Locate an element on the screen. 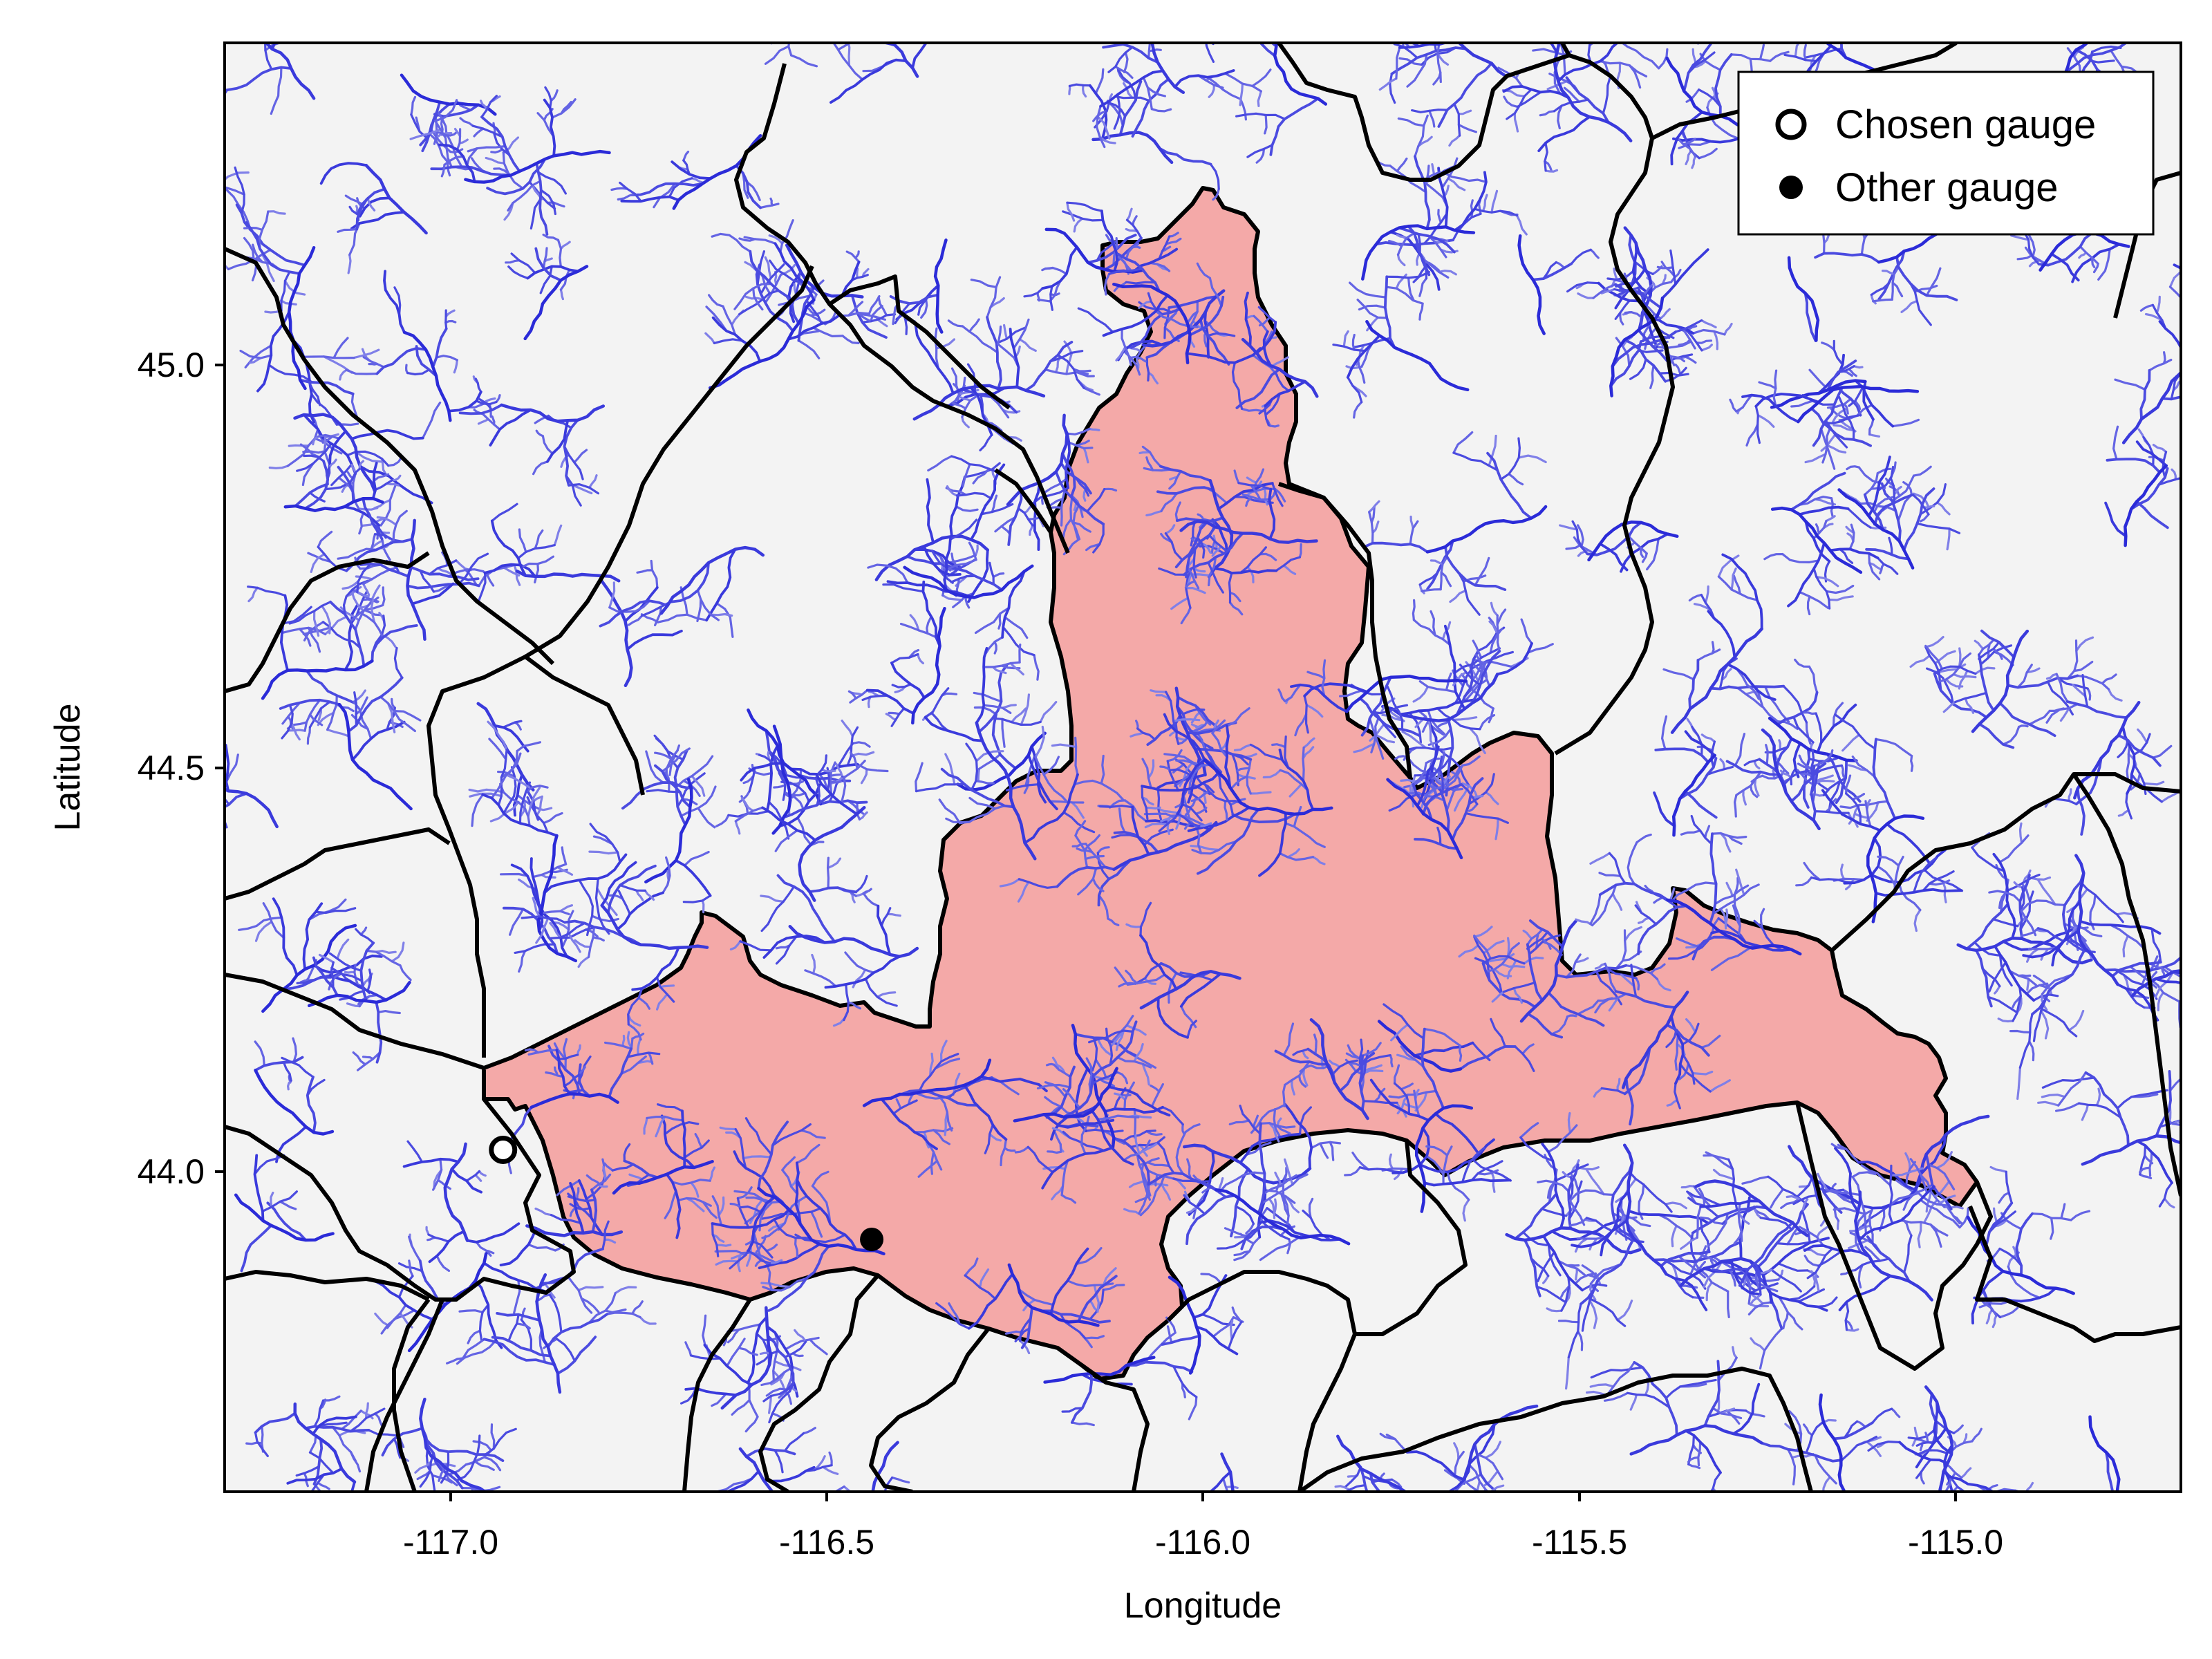 Image resolution: width=2212 pixels, height=1659 pixels. chosen-gauge-marker is located at coordinates (503, 1149).